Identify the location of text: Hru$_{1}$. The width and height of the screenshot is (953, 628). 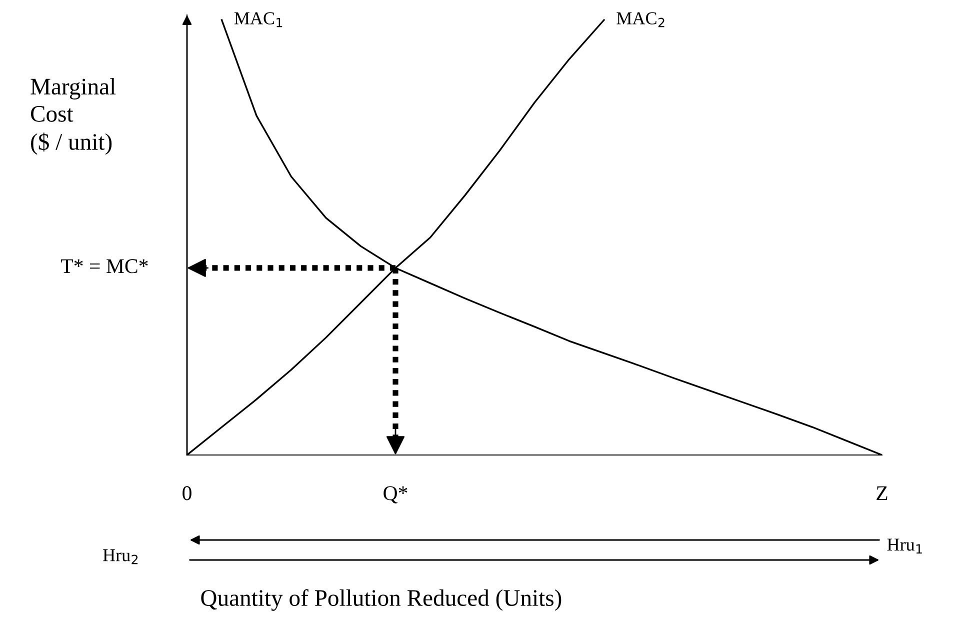
(904, 546).